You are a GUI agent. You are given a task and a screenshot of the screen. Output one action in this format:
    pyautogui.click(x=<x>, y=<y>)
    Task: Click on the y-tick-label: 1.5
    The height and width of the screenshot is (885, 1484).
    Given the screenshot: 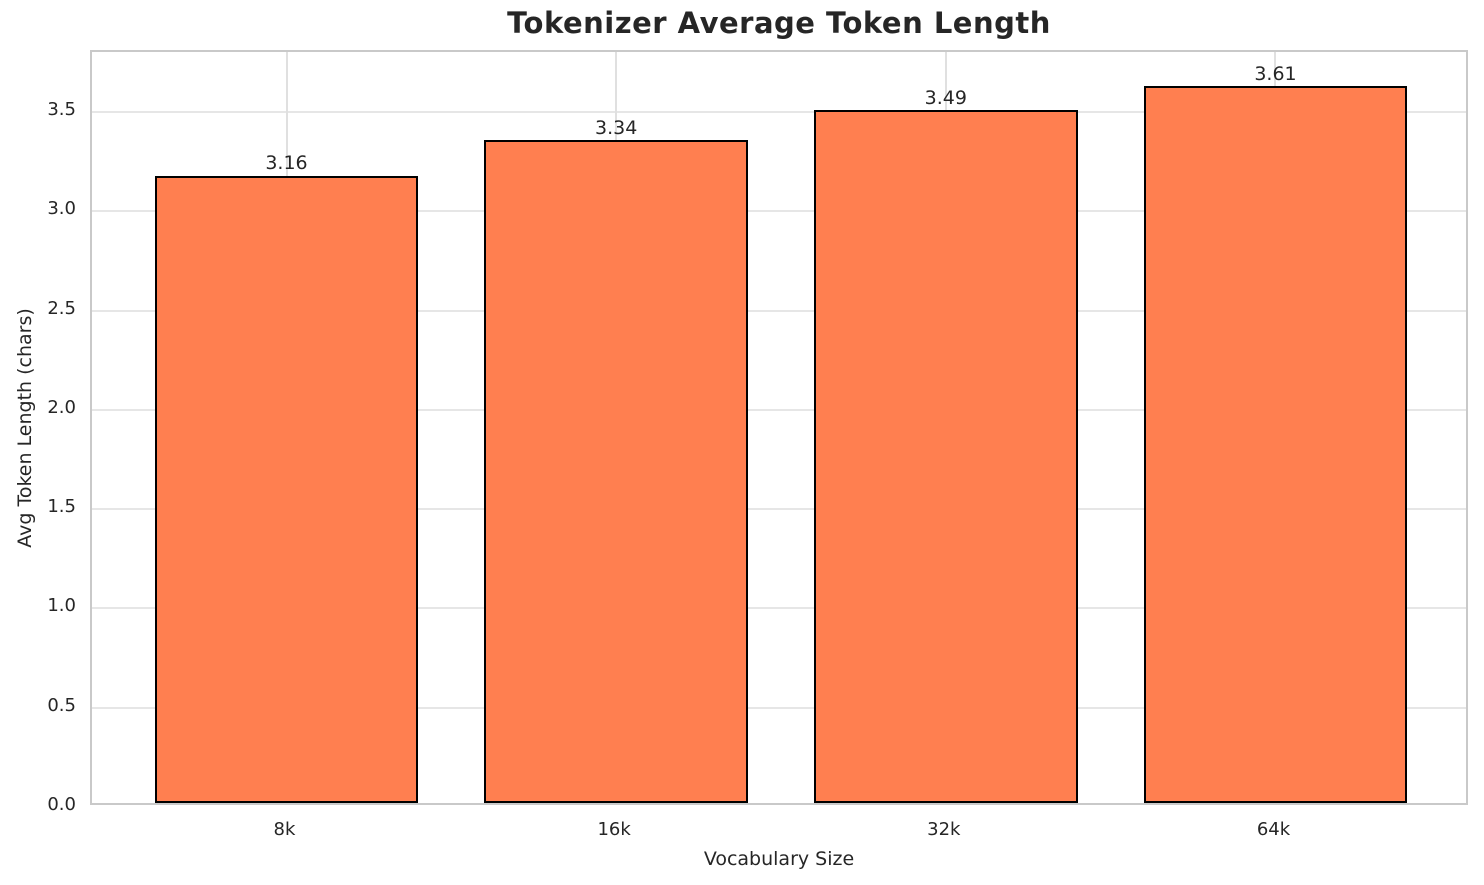 What is the action you would take?
    pyautogui.click(x=61, y=507)
    